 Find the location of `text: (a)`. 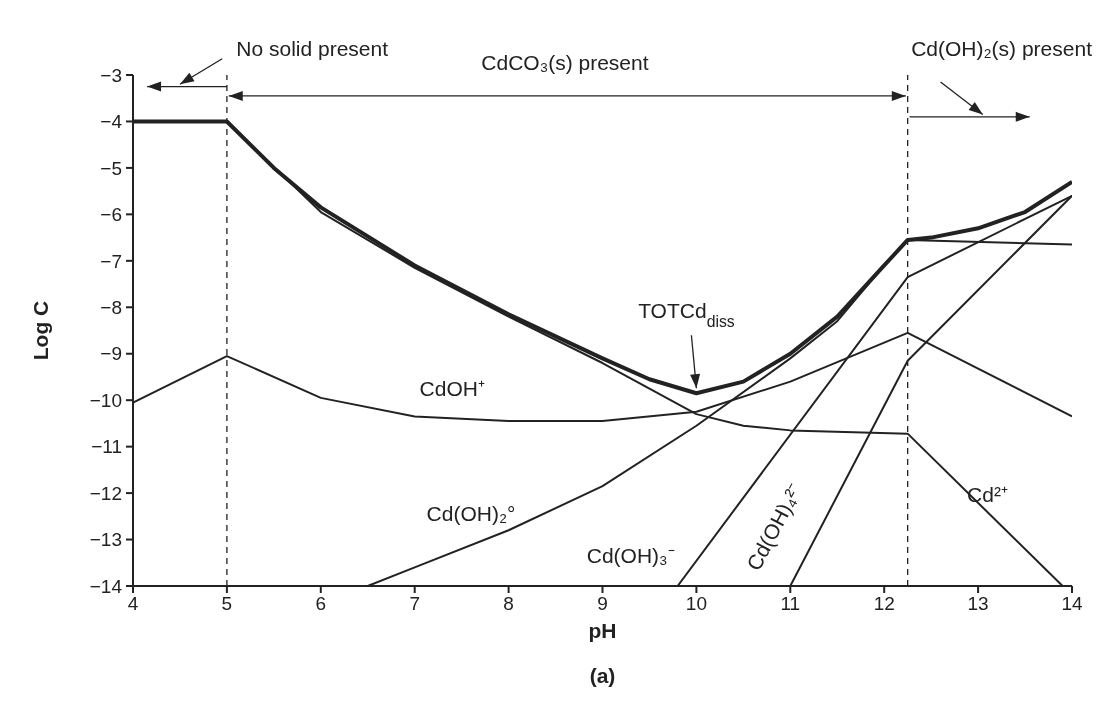

text: (a) is located at coordinates (602, 675).